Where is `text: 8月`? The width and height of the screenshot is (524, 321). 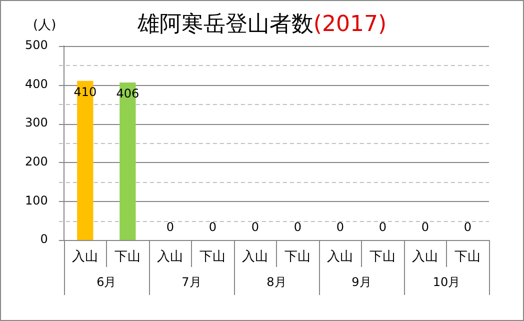
text: 8月 is located at coordinates (276, 282).